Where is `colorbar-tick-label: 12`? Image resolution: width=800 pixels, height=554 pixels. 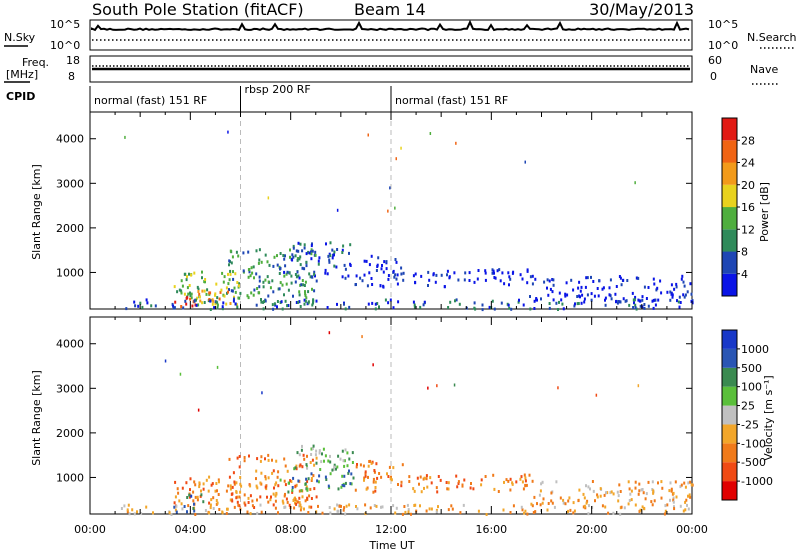 colorbar-tick-label: 12 is located at coordinates (748, 229).